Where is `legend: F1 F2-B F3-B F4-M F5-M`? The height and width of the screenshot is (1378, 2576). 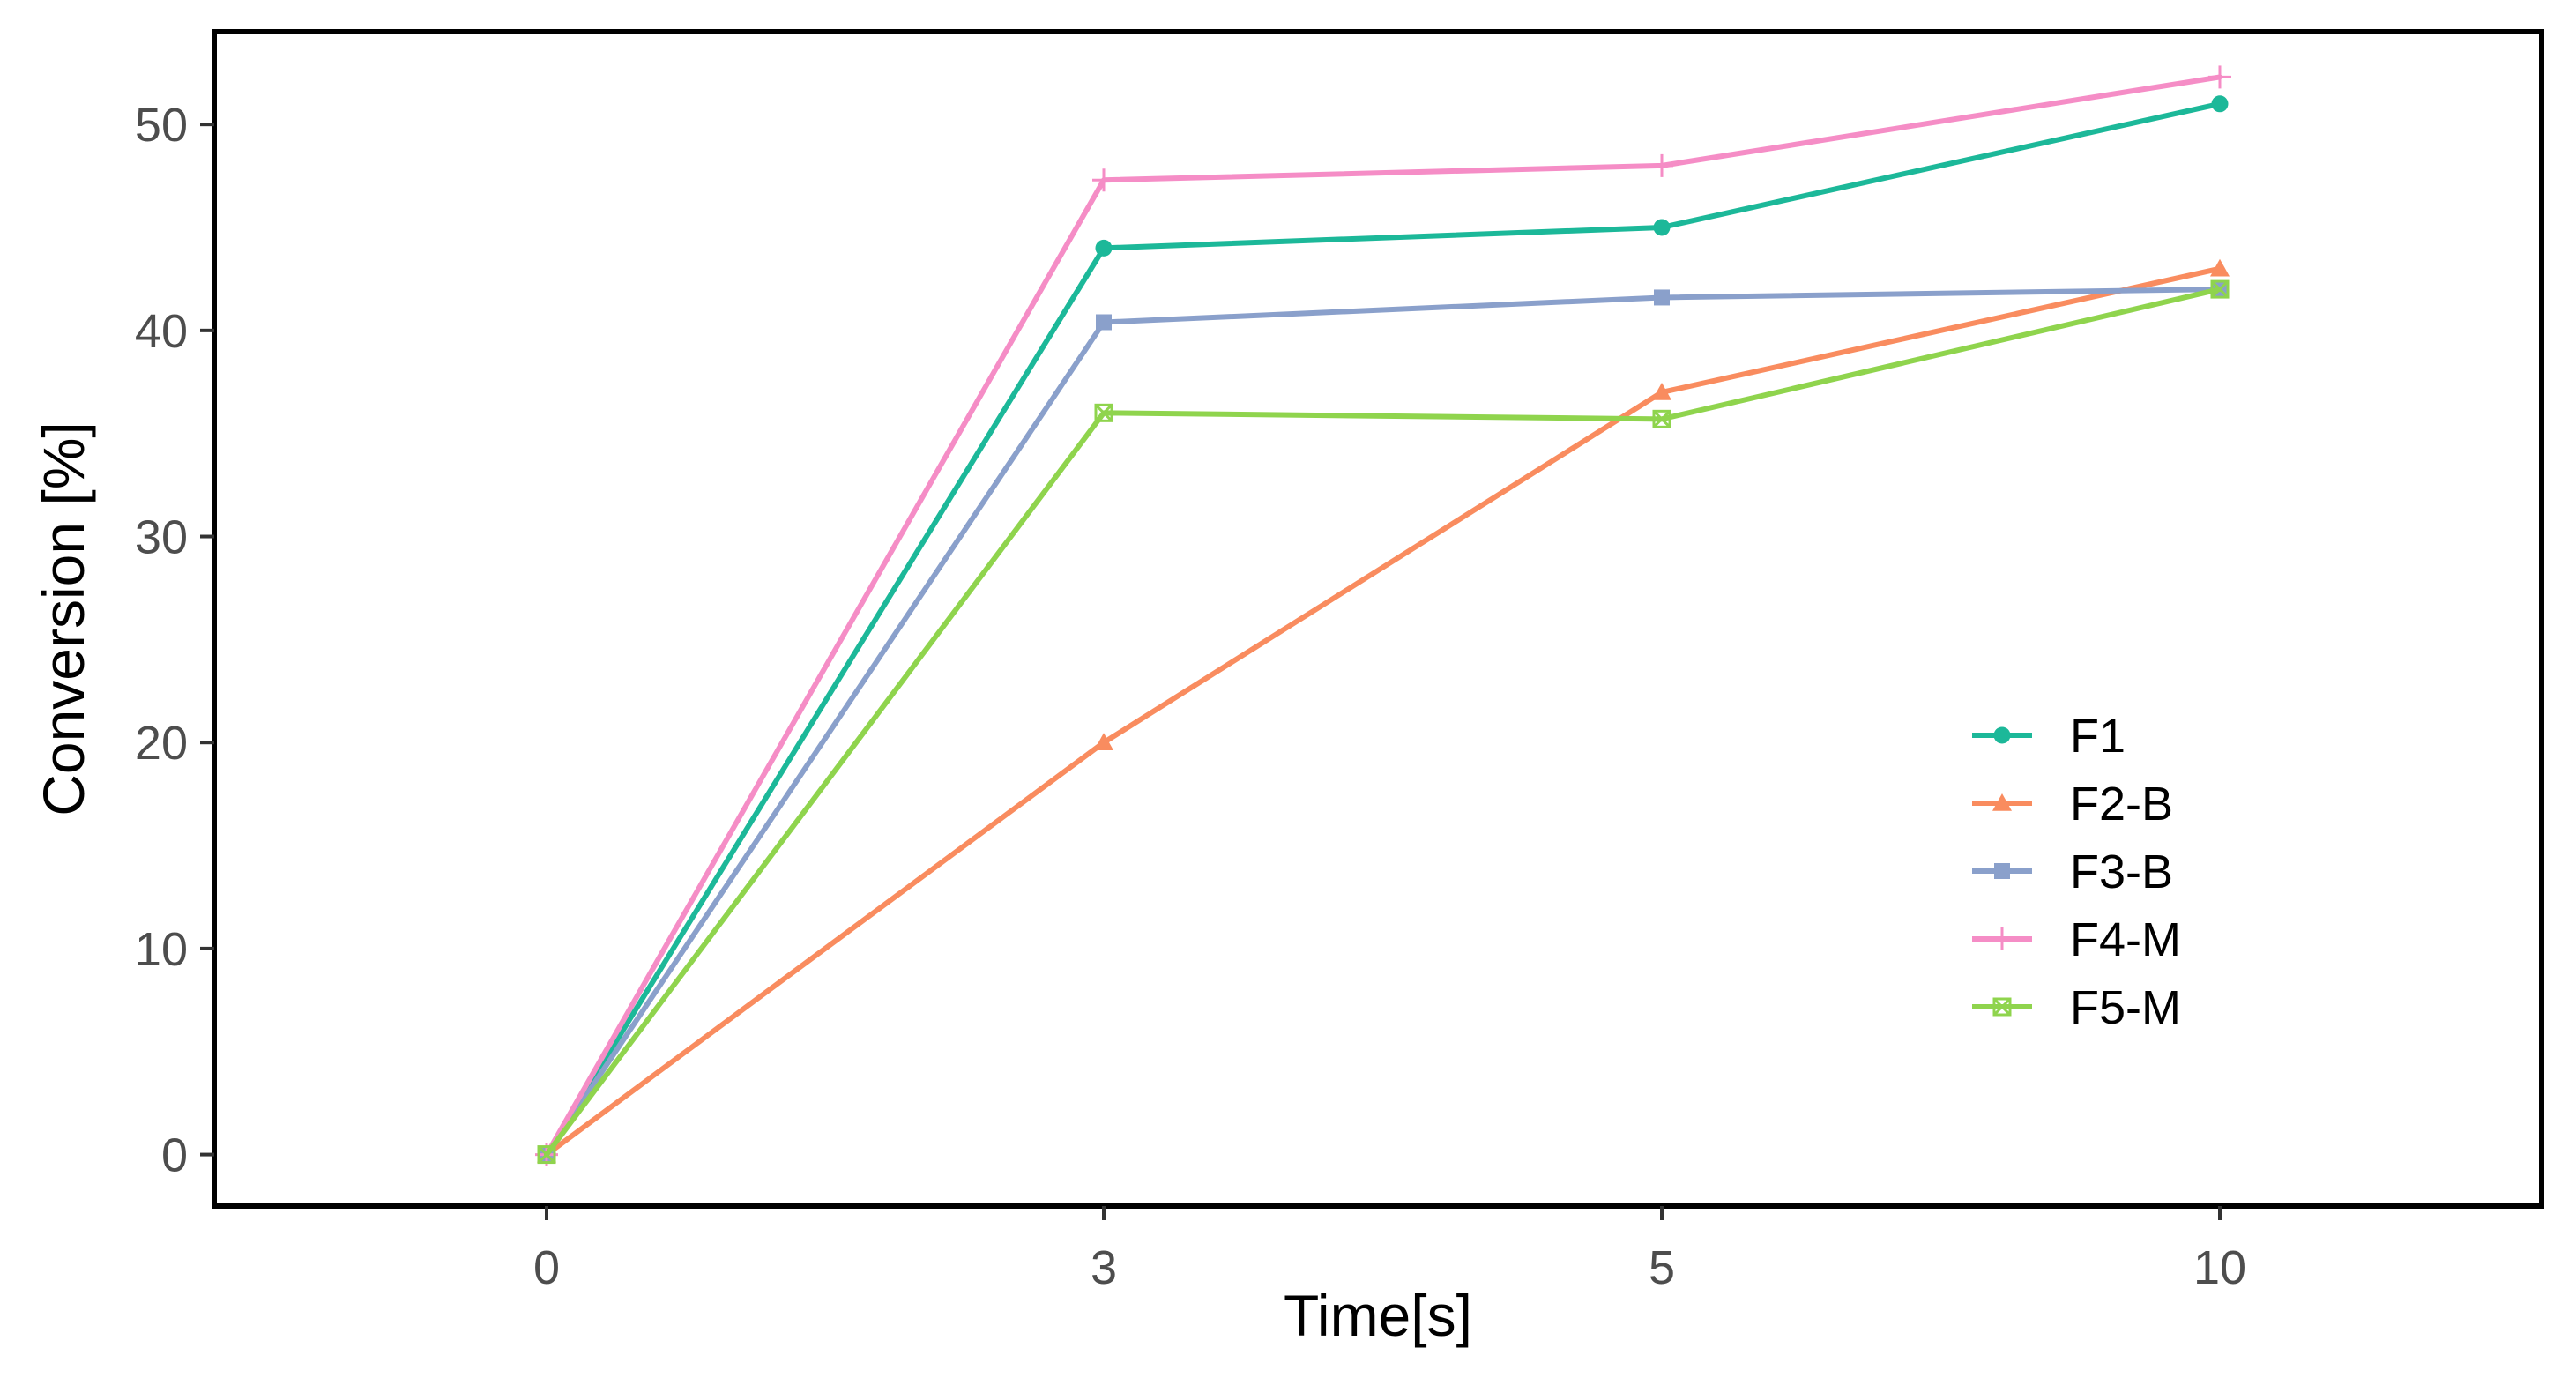 legend: F1 F2-B F3-B F4-M F5-M is located at coordinates (2076, 872).